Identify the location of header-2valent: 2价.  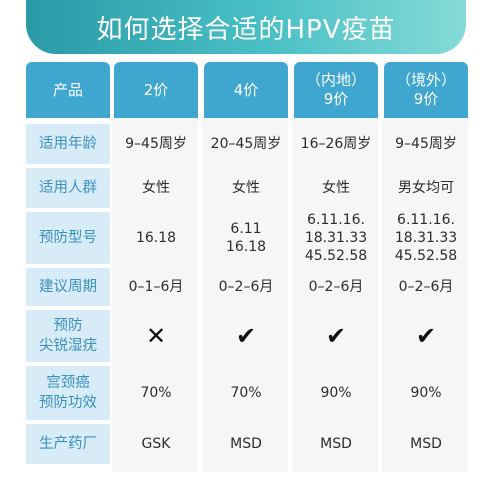
(156, 90).